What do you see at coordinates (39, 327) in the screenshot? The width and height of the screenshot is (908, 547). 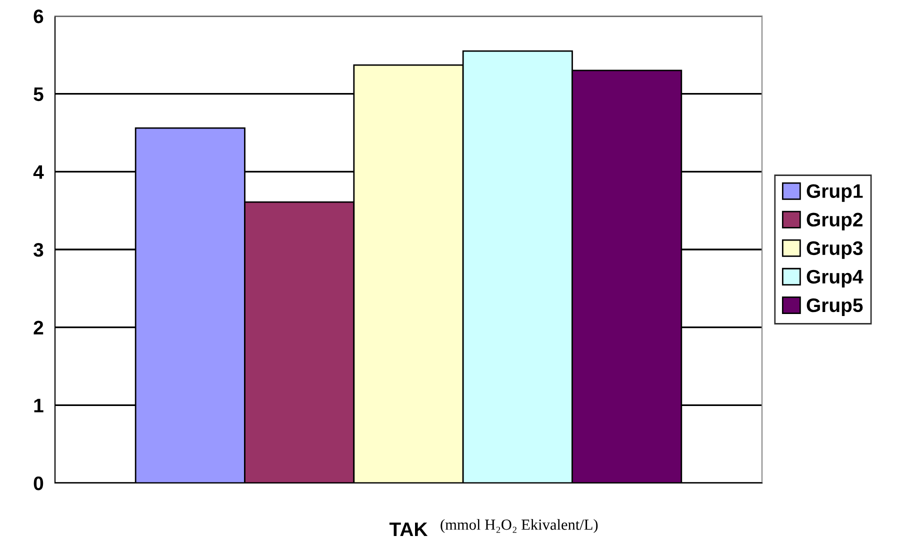 I see `y-tick-label: 2` at bounding box center [39, 327].